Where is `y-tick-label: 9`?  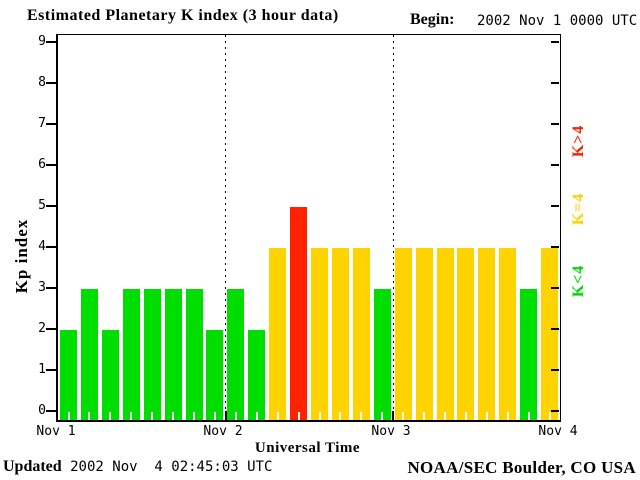 y-tick-label: 9 is located at coordinates (42, 41).